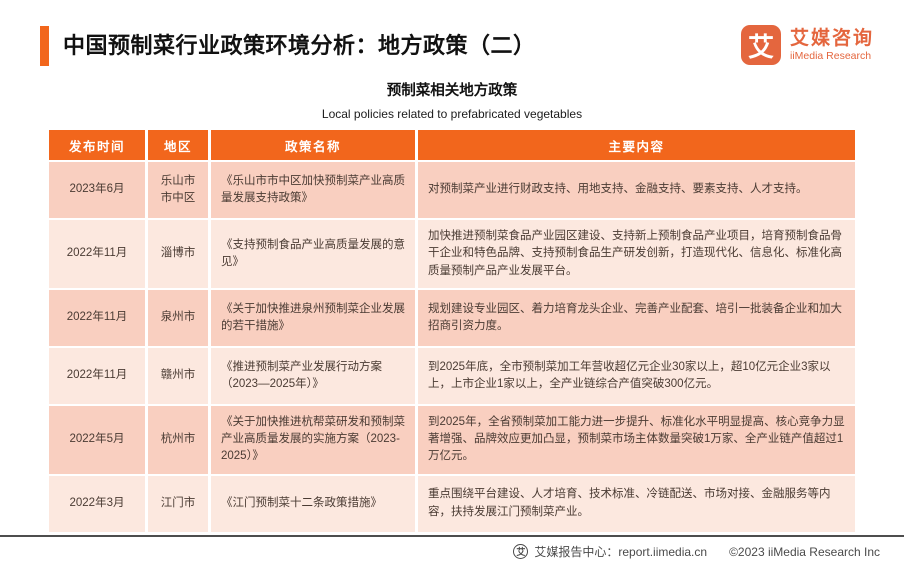  Describe the element at coordinates (97, 145) in the screenshot. I see `col-header-date: 发布时间` at that location.